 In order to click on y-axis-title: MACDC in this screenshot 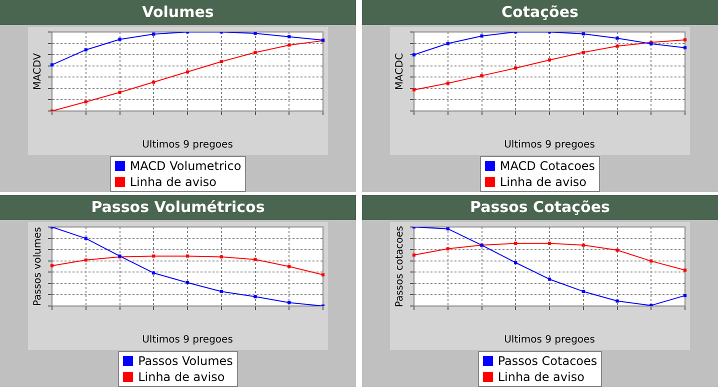, I will do `click(400, 71)`.